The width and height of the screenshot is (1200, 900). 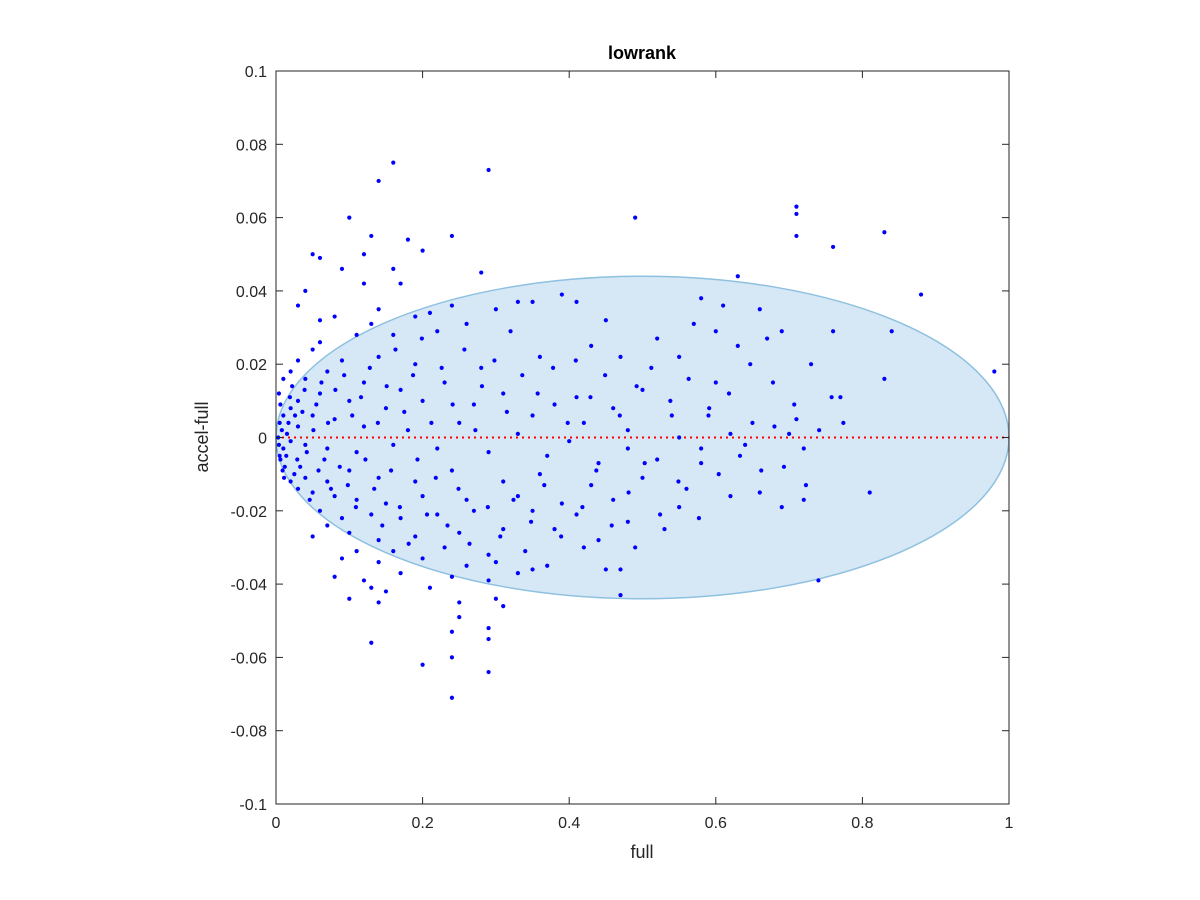 What do you see at coordinates (716, 823) in the screenshot?
I see `x-tick-label: 0.6` at bounding box center [716, 823].